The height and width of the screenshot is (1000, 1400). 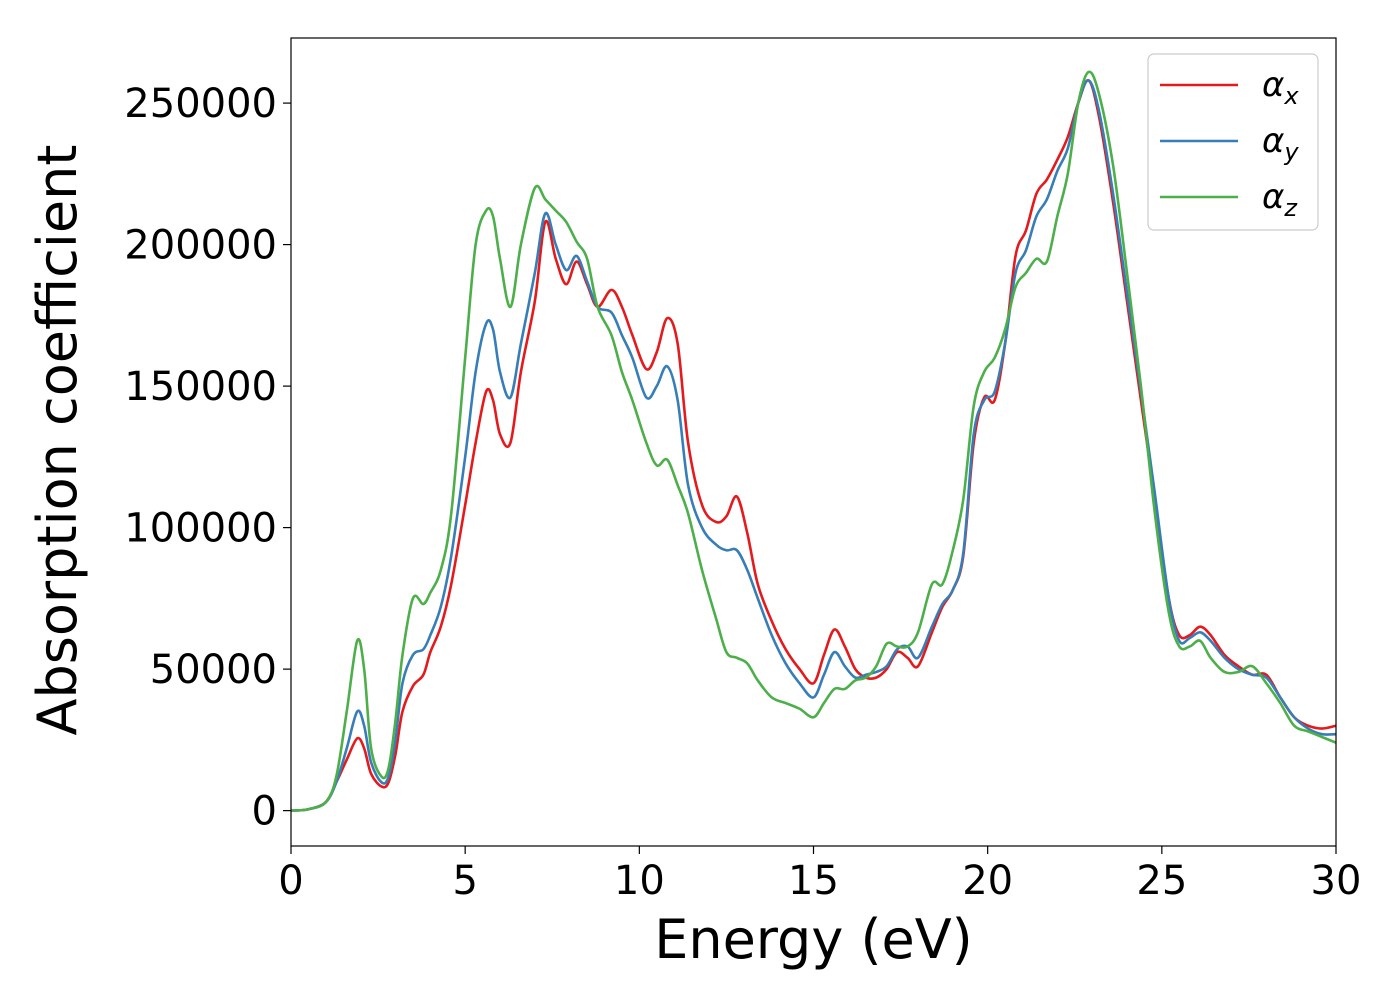 What do you see at coordinates (813, 939) in the screenshot?
I see `x-axis-label: Energy (eV)` at bounding box center [813, 939].